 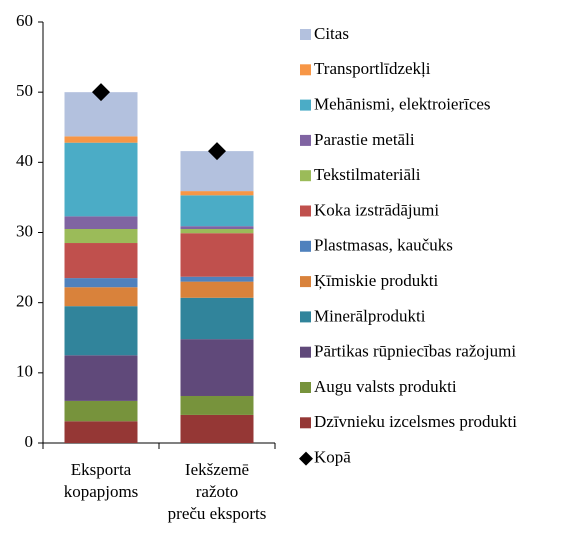 I want to click on x-tick-label-line: ražoto, so click(x=217, y=491).